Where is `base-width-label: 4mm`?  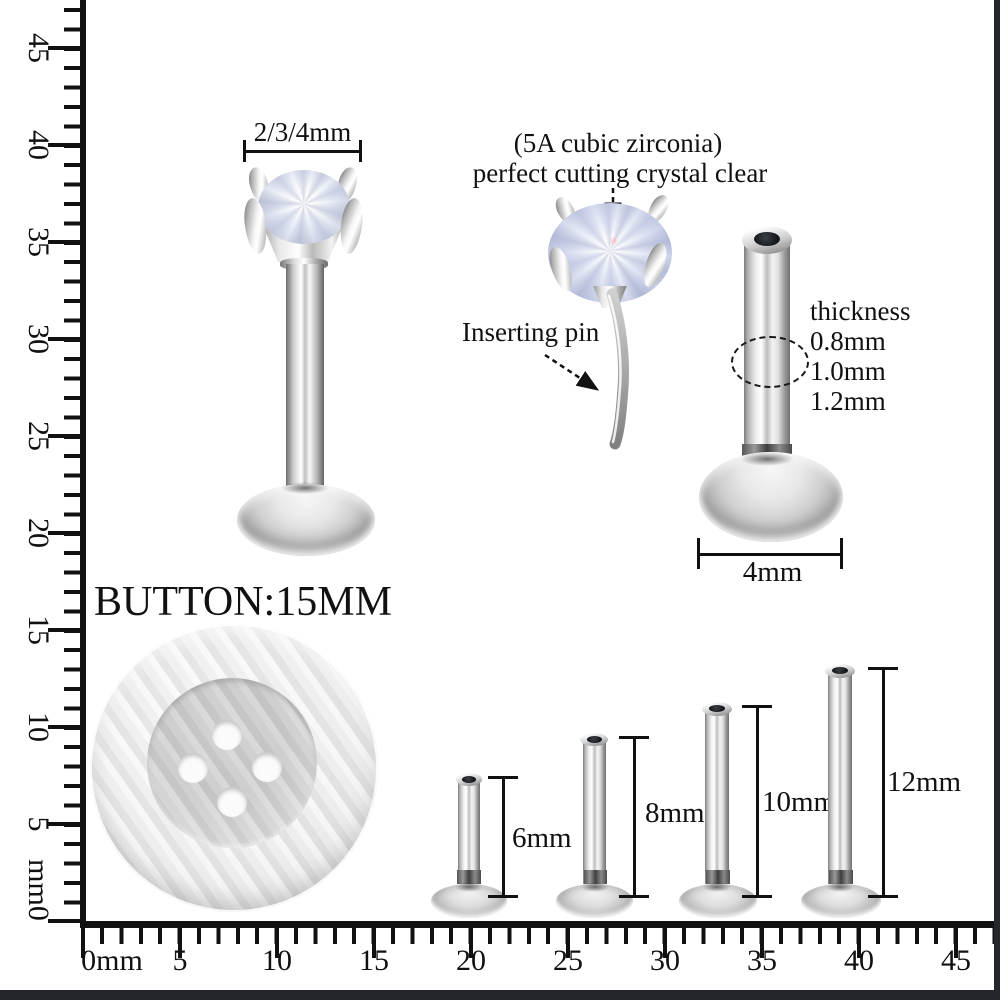 base-width-label: 4mm is located at coordinates (772, 572).